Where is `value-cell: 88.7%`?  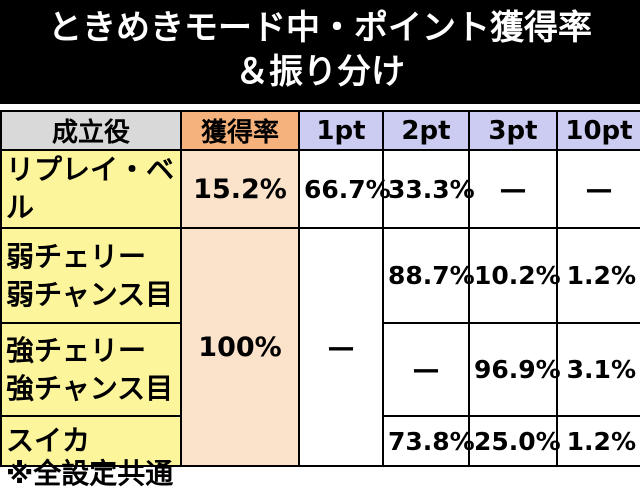 value-cell: 88.7% is located at coordinates (428, 275).